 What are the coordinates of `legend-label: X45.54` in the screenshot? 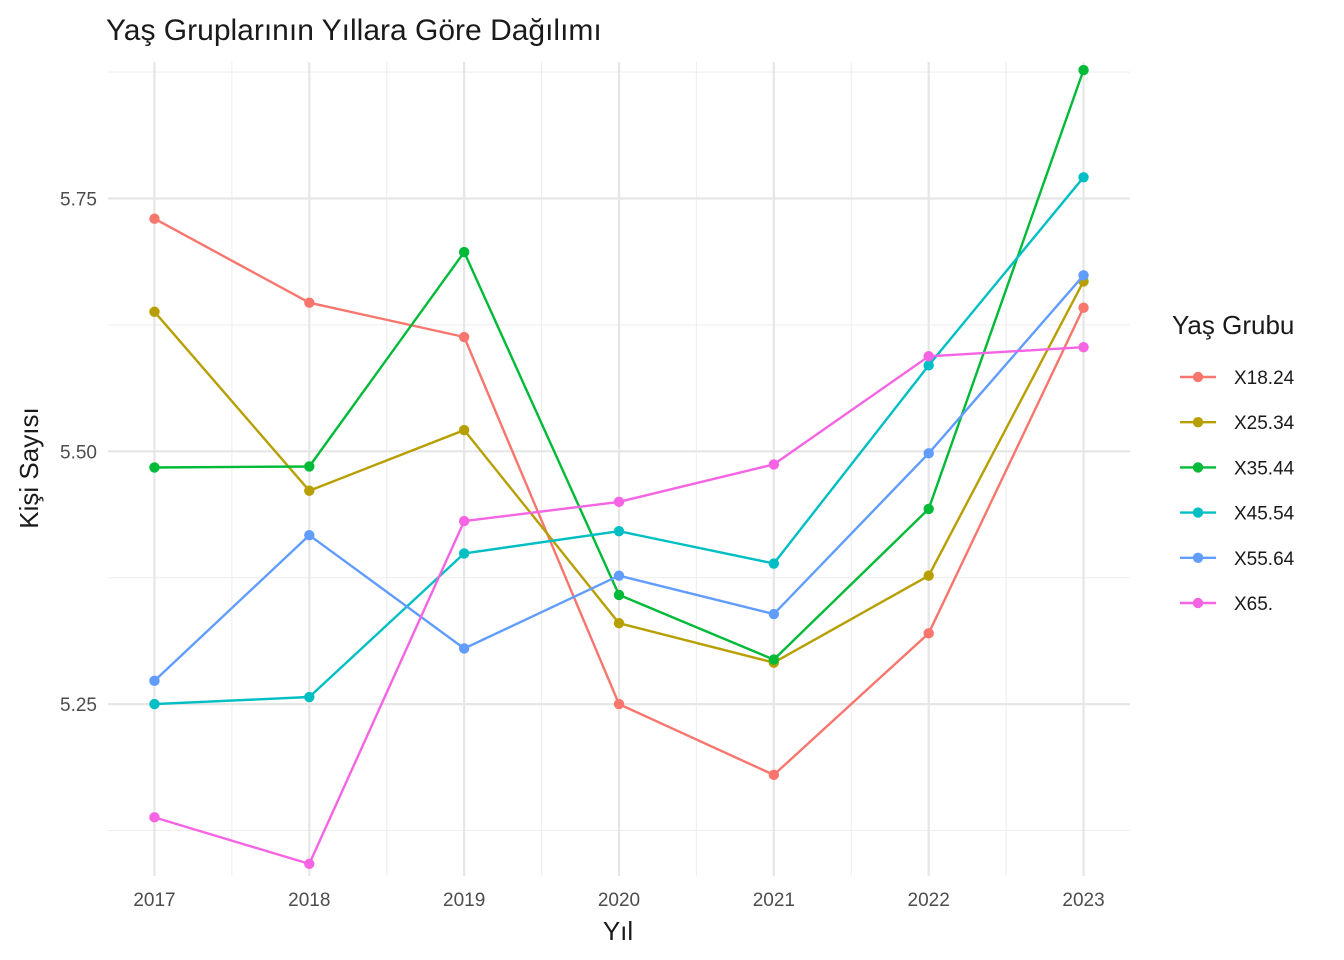 It's located at (1264, 514).